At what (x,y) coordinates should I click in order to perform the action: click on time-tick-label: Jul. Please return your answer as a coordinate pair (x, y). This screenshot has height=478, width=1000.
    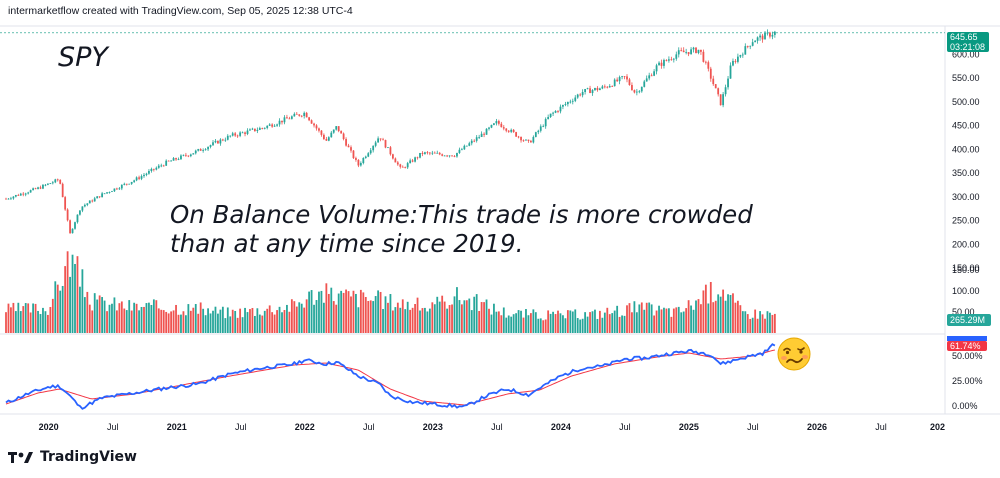
    Looking at the image, I should click on (753, 427).